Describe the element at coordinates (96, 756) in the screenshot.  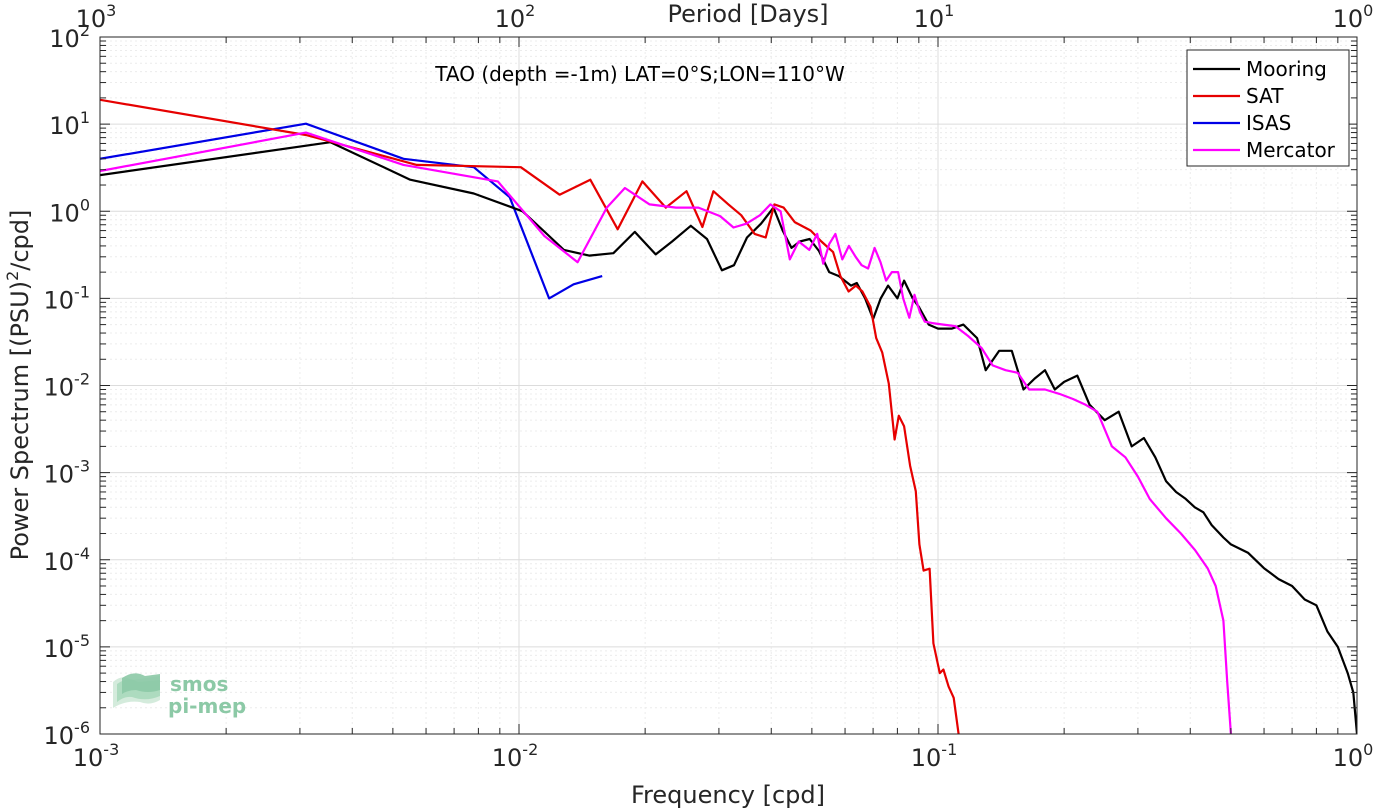
I see `x-tick-label: 10⁻³` at that location.